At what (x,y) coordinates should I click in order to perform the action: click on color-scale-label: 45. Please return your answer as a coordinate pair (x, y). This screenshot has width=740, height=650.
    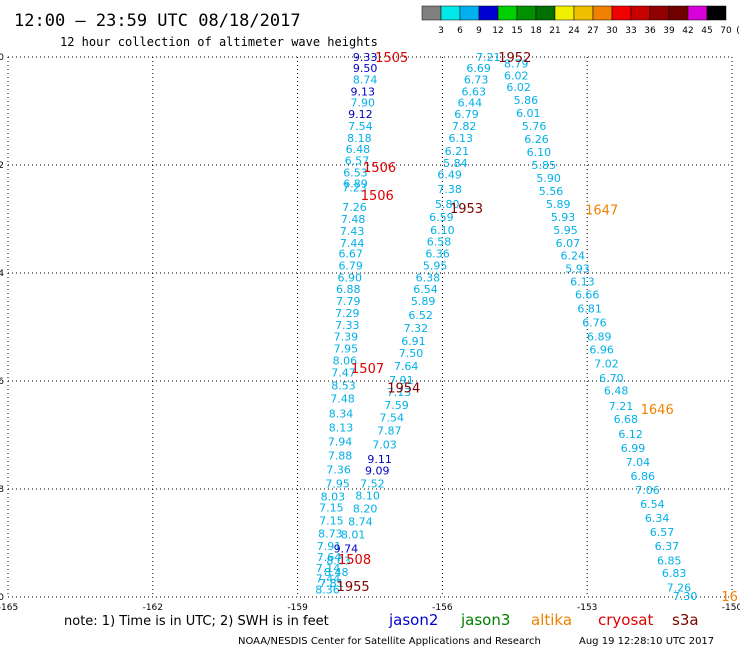
    Looking at the image, I should click on (706, 31).